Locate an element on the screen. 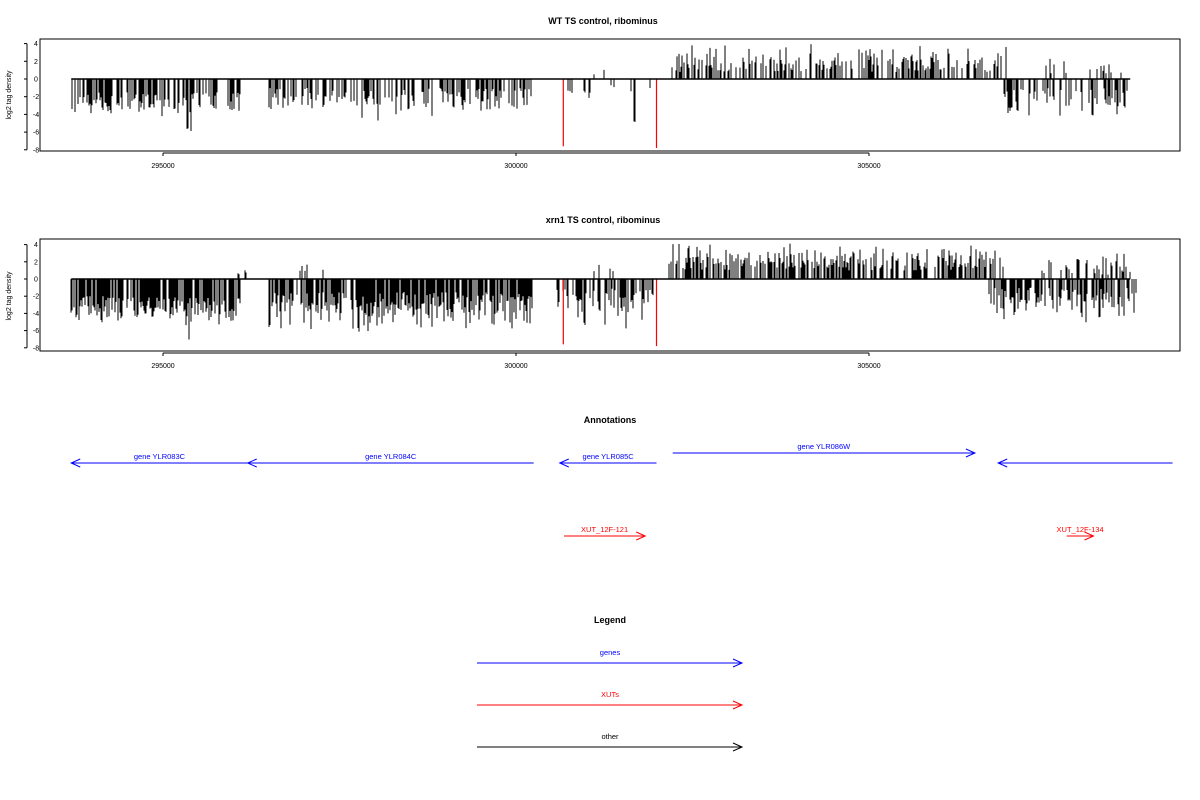 The image size is (1200, 800). panel-title: WT TS control, ribominus is located at coordinates (603, 21).